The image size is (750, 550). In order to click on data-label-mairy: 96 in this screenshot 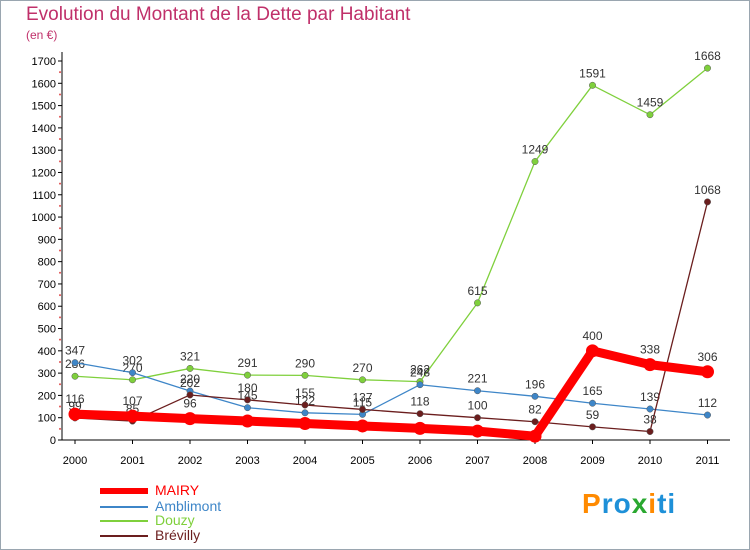, I will do `click(190, 404)`.